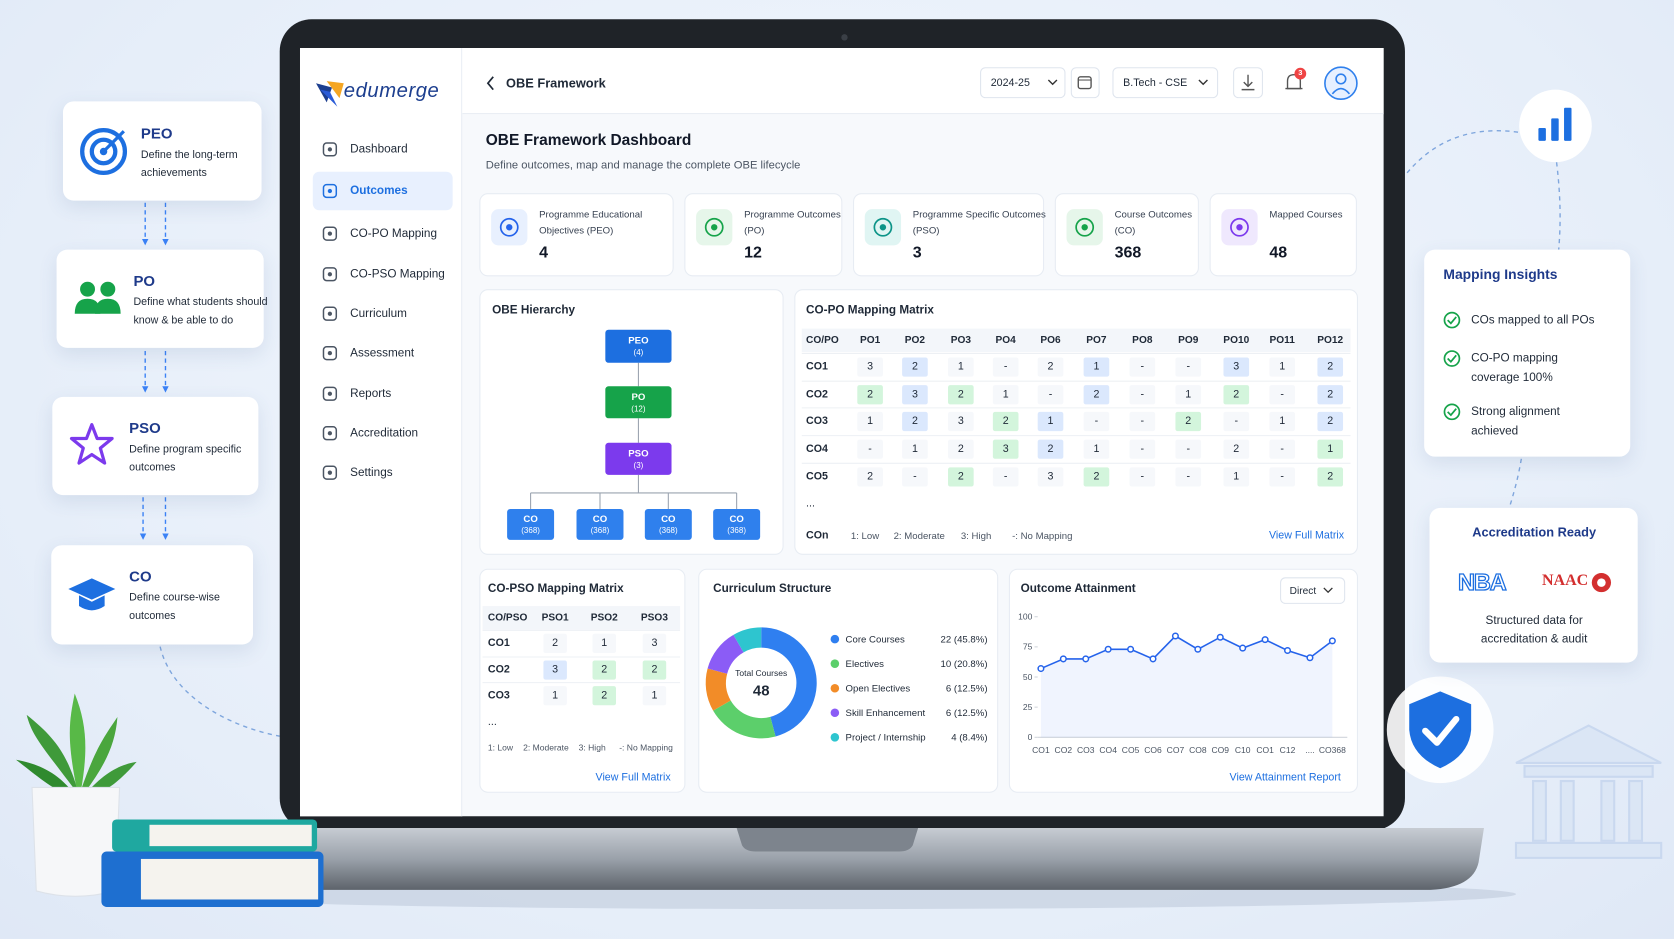 The image size is (1674, 939). Describe the element at coordinates (384, 433) in the screenshot. I see `nav-item: Accreditation` at that location.